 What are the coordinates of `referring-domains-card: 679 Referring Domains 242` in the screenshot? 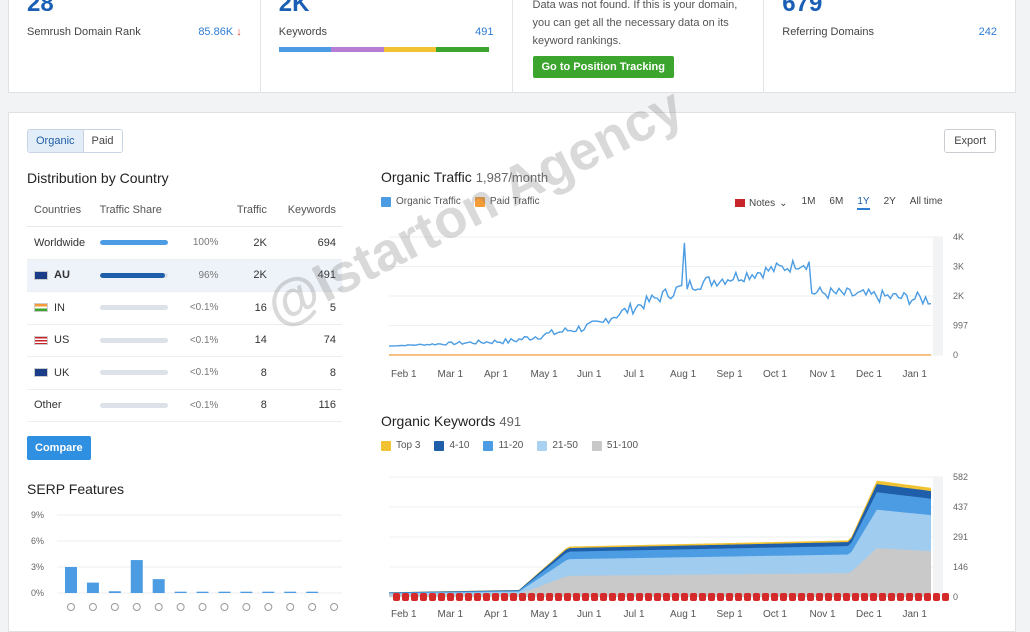 It's located at (889, 46).